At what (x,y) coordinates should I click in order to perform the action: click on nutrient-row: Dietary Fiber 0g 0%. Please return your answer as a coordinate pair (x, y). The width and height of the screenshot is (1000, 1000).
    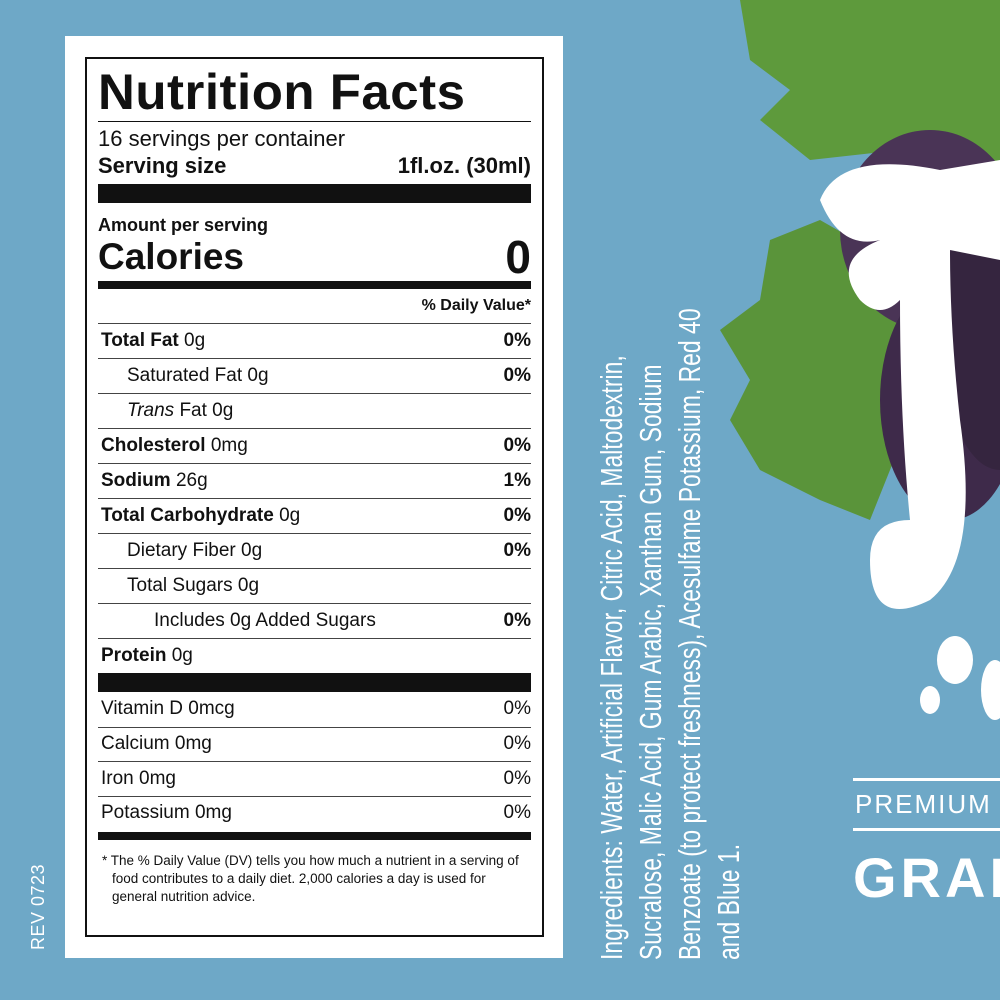
    Looking at the image, I should click on (314, 550).